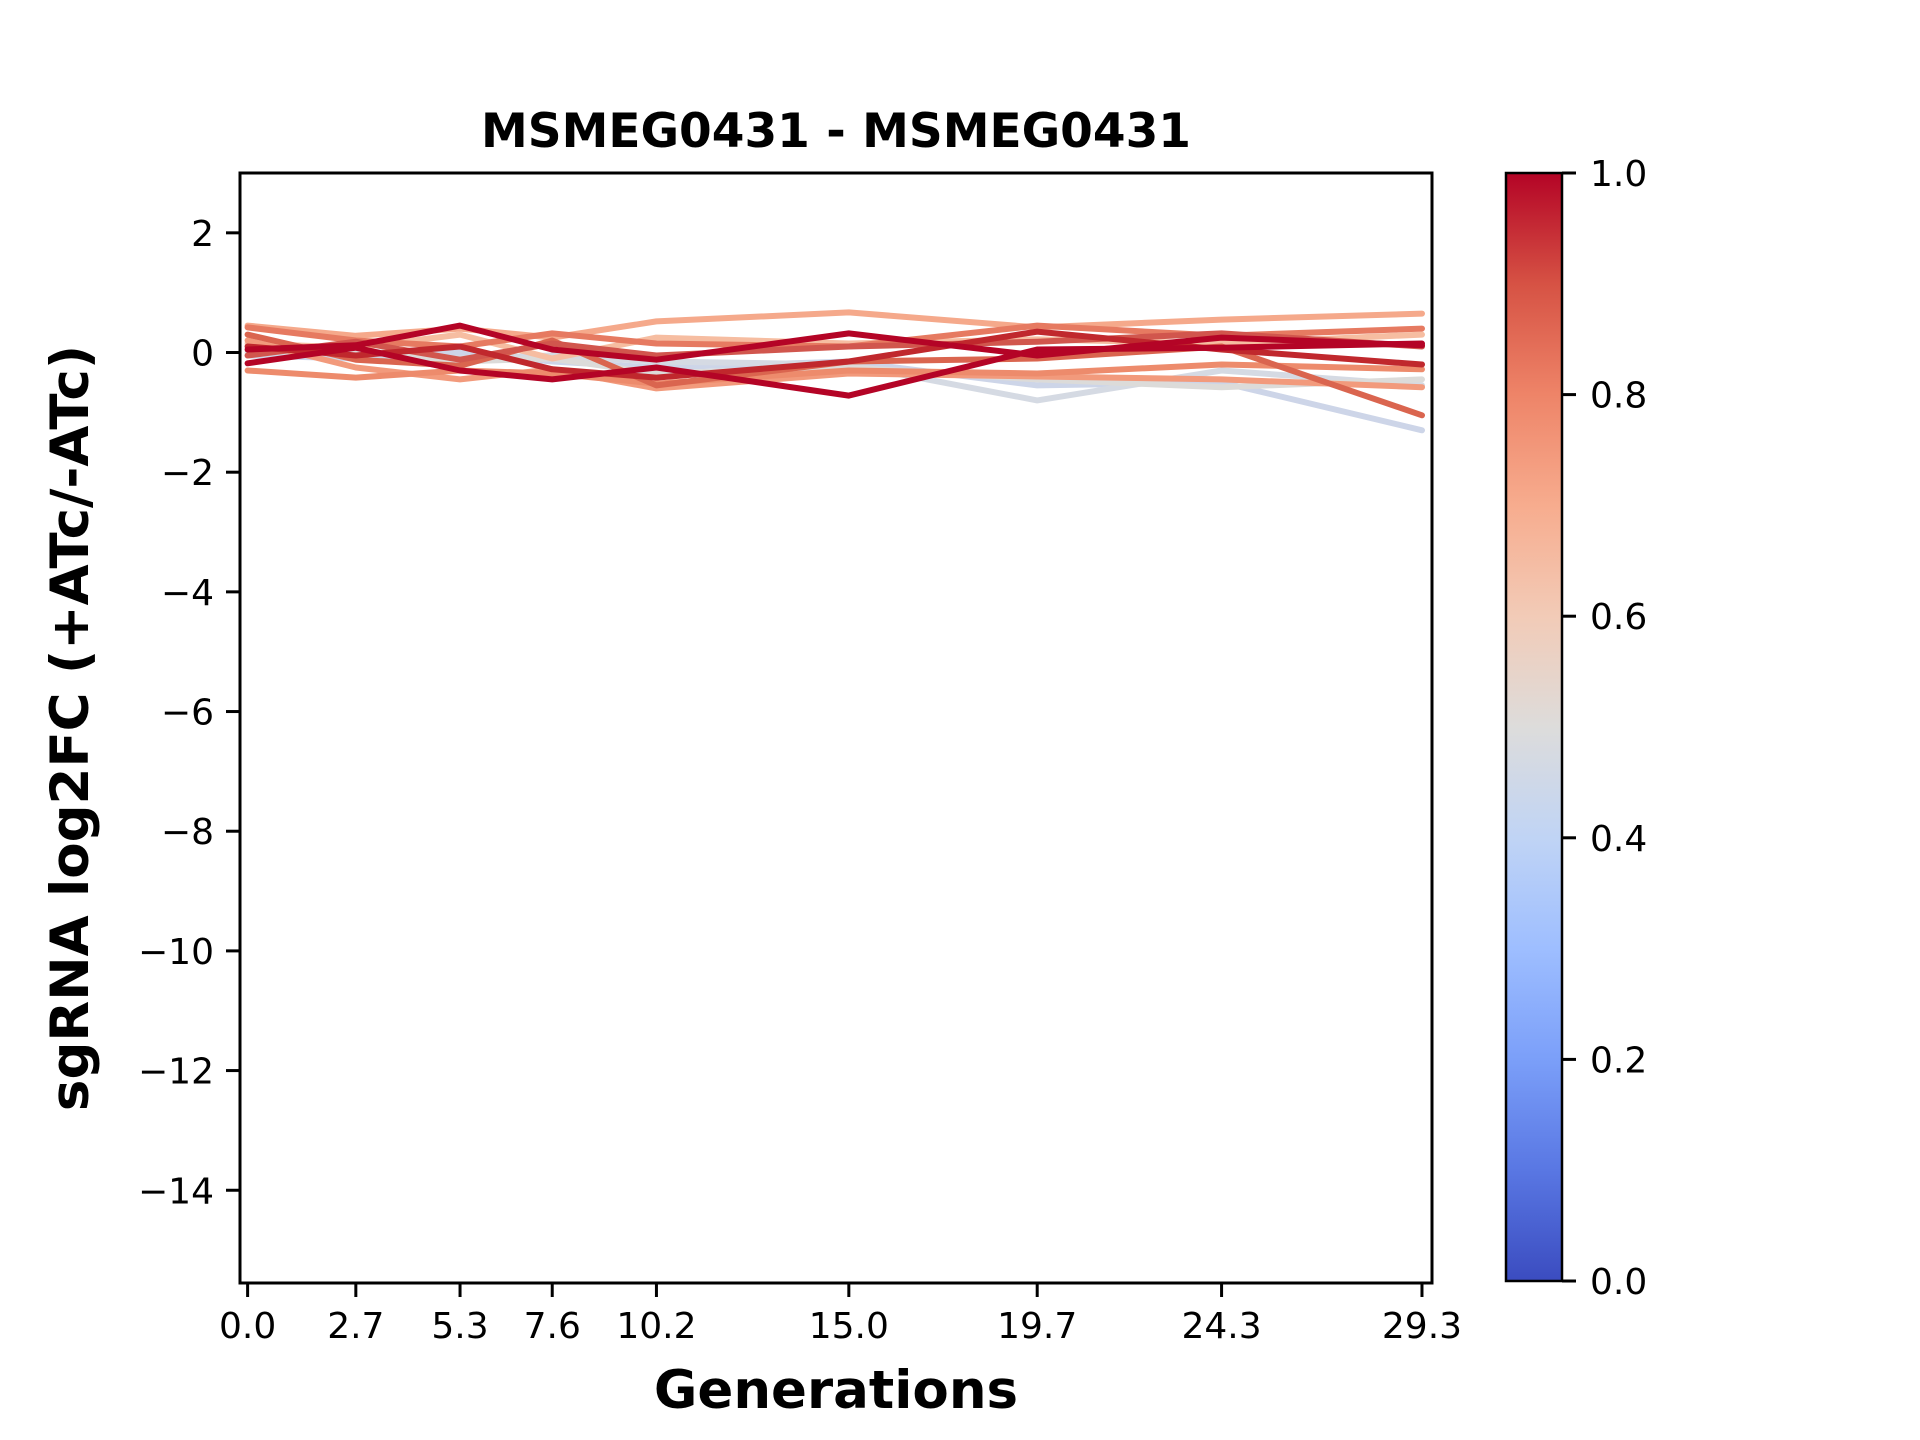  Describe the element at coordinates (187, 832) in the screenshot. I see `y-tick-label: −8` at that location.